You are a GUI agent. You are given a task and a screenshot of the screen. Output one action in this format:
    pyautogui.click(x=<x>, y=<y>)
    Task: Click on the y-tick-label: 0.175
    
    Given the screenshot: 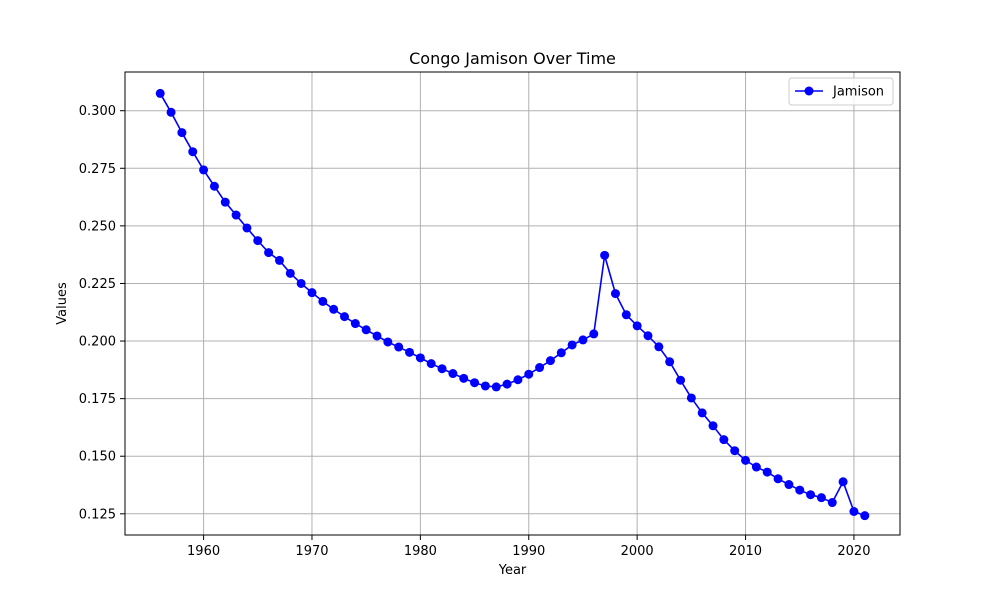 What is the action you would take?
    pyautogui.click(x=97, y=399)
    